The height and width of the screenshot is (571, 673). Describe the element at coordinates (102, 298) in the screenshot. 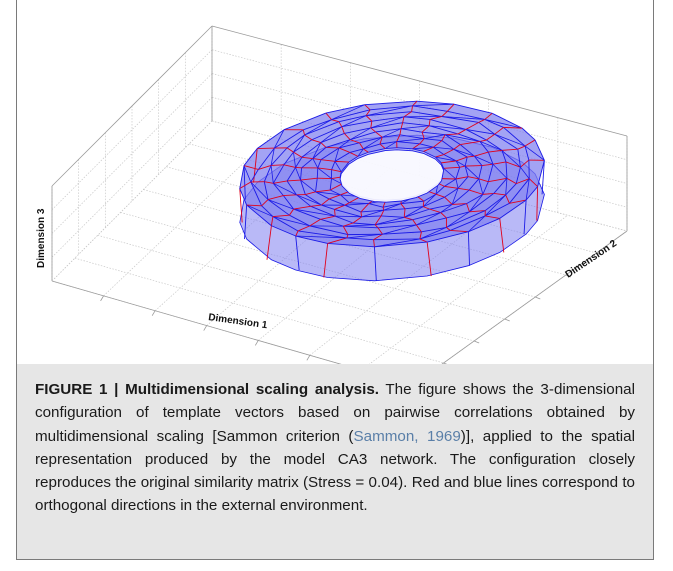

I see `x-axis-tick` at that location.